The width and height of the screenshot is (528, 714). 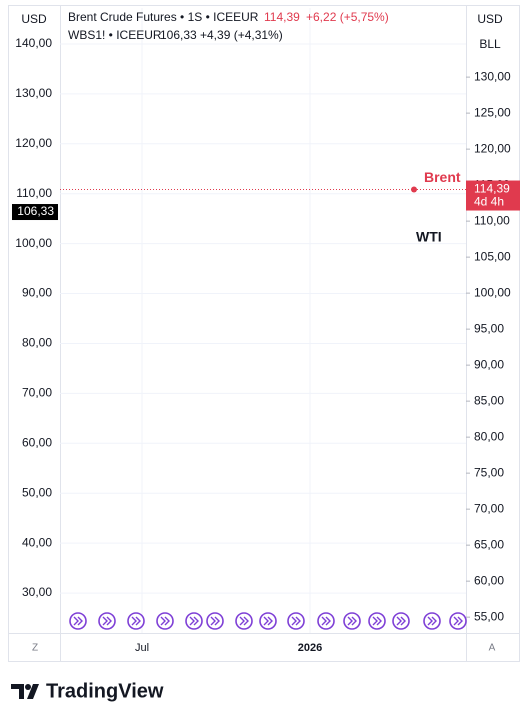 I want to click on right-unit: BLL, so click(x=490, y=44).